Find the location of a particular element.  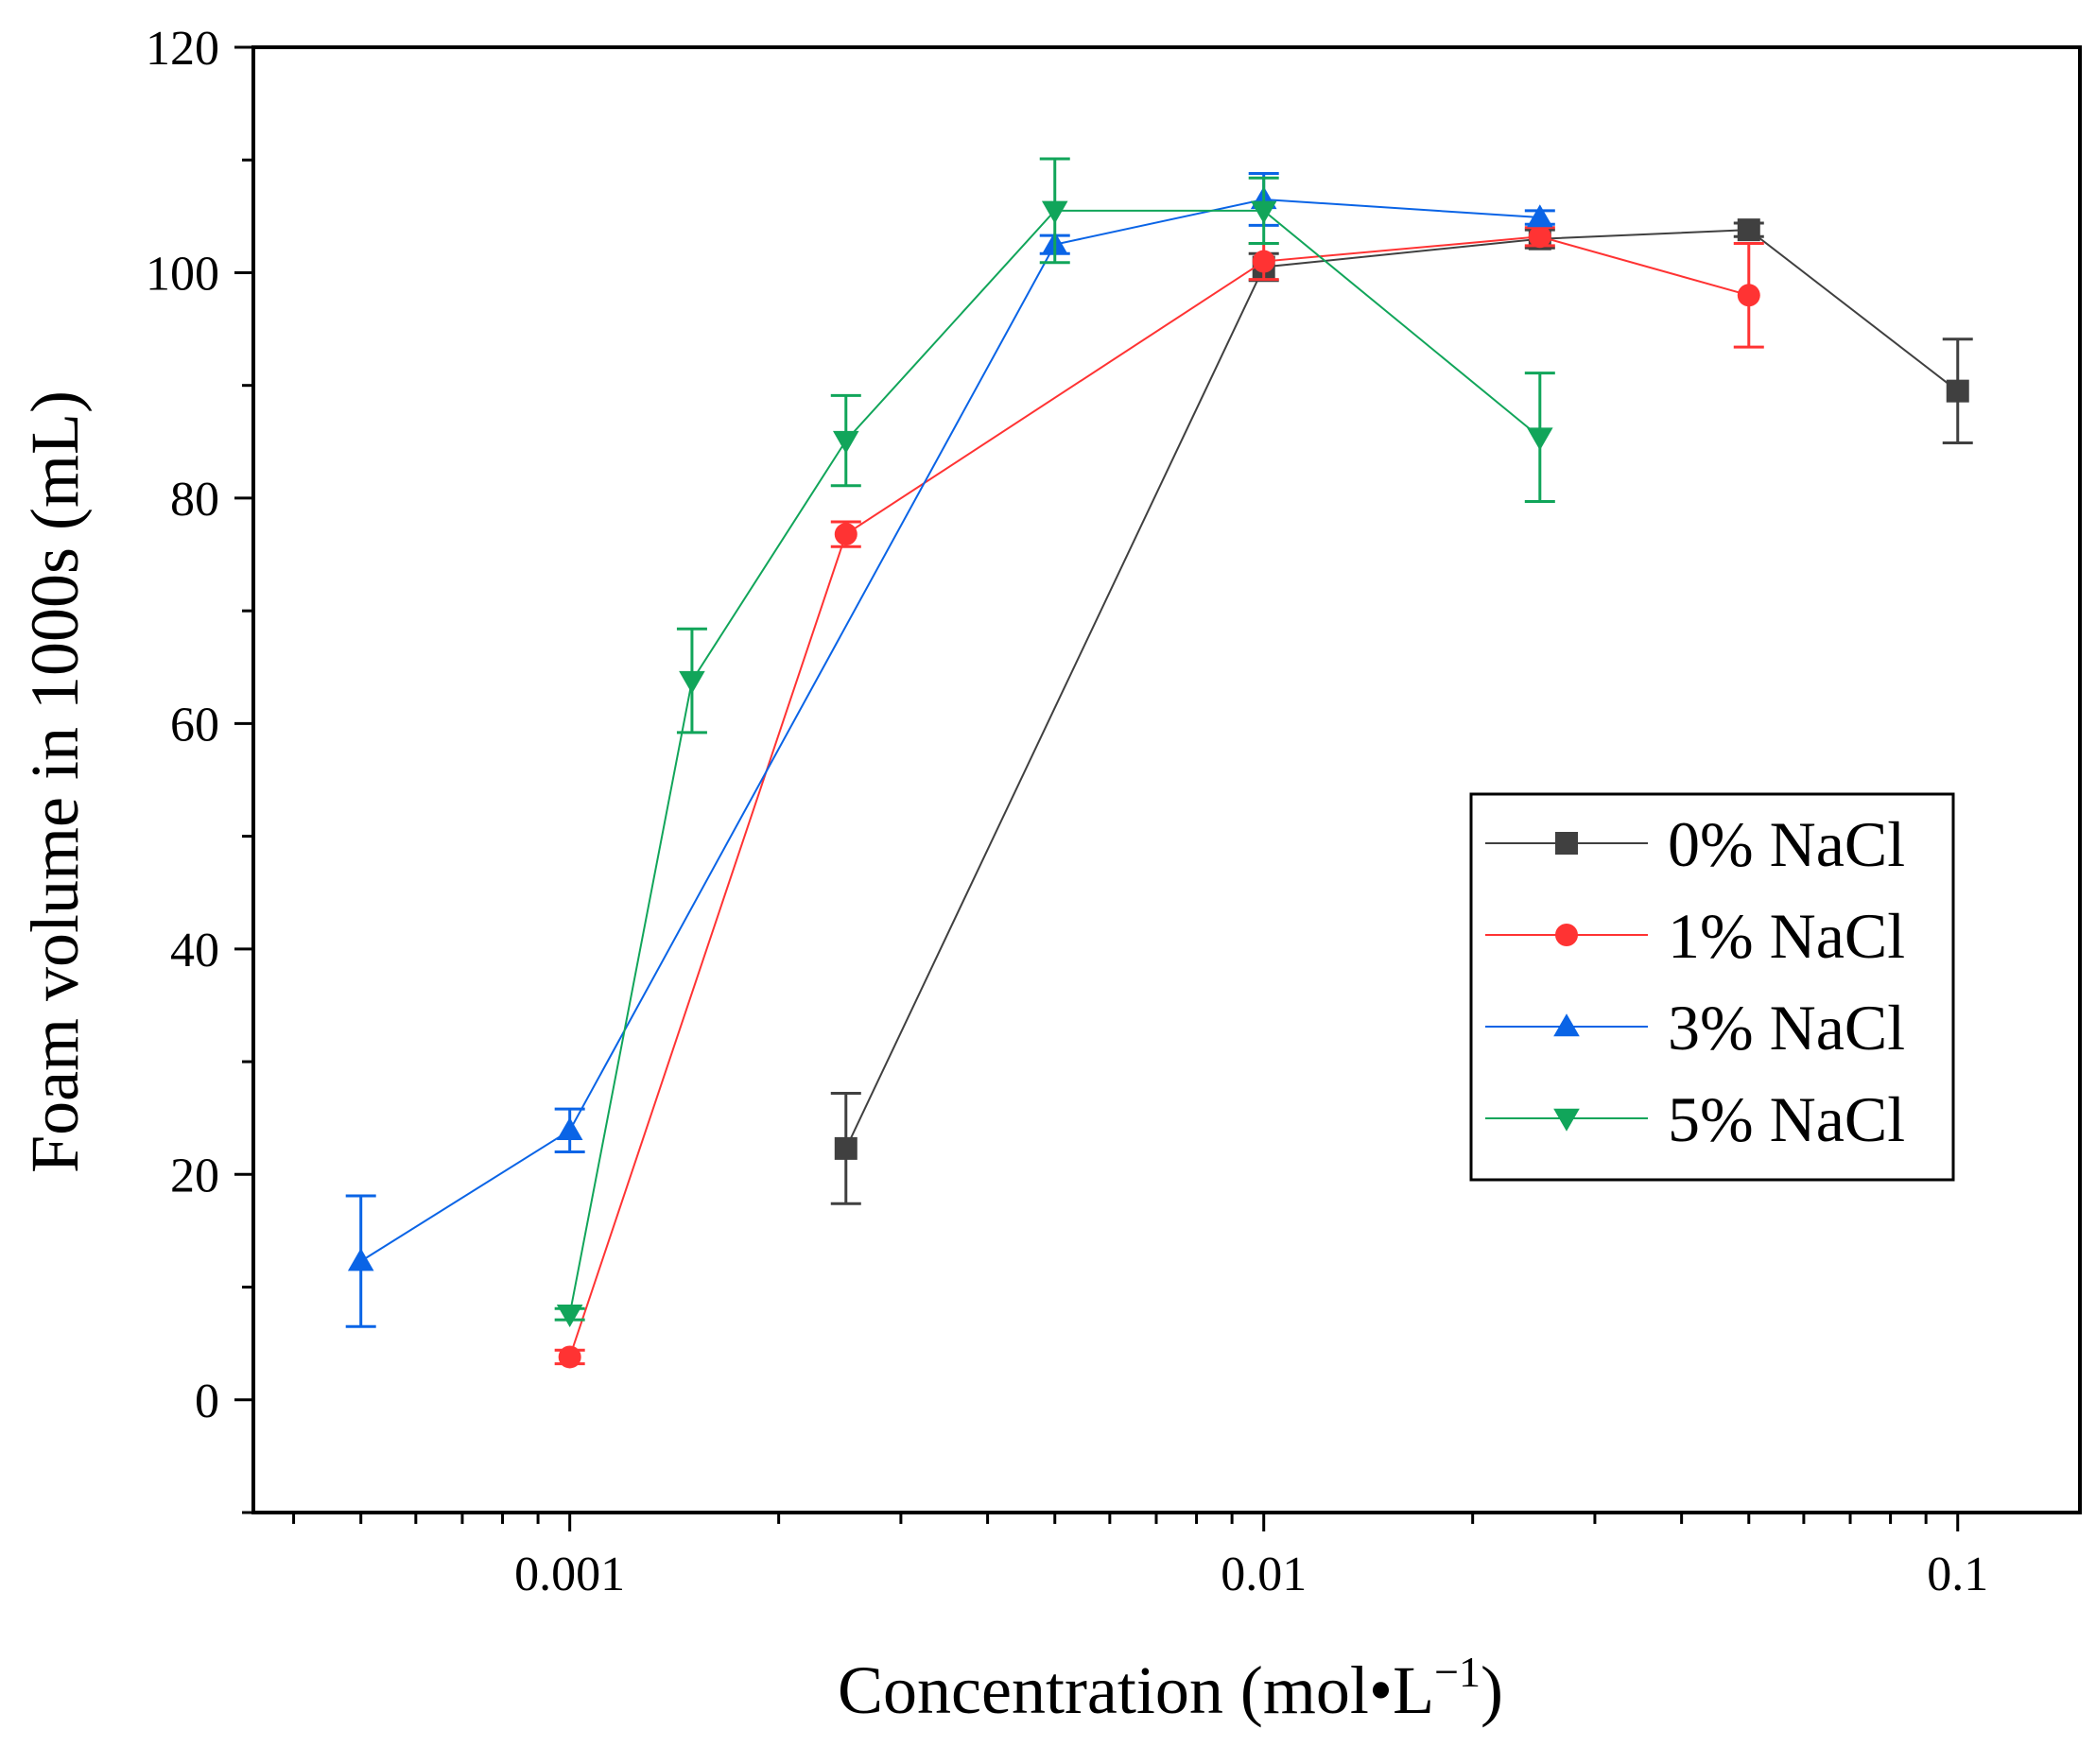

legend-box is located at coordinates (1712, 987).